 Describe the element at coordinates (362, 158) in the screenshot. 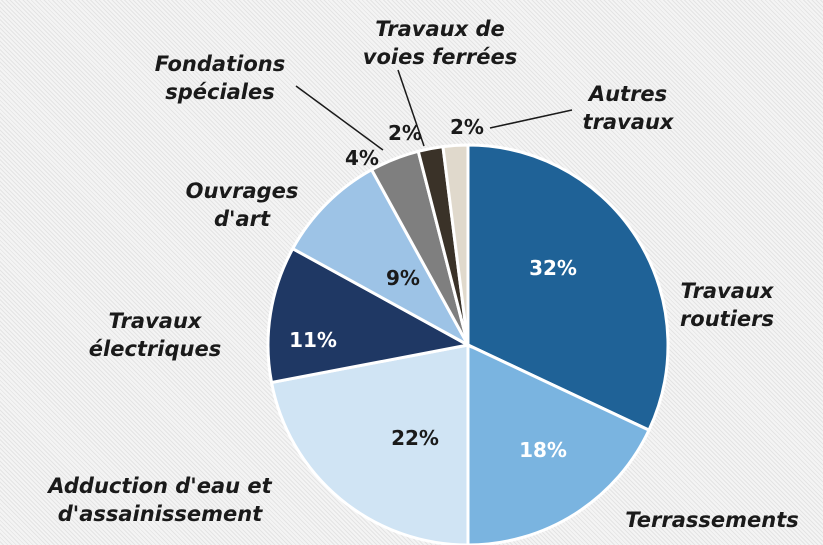

I see `value-label: 4%` at that location.